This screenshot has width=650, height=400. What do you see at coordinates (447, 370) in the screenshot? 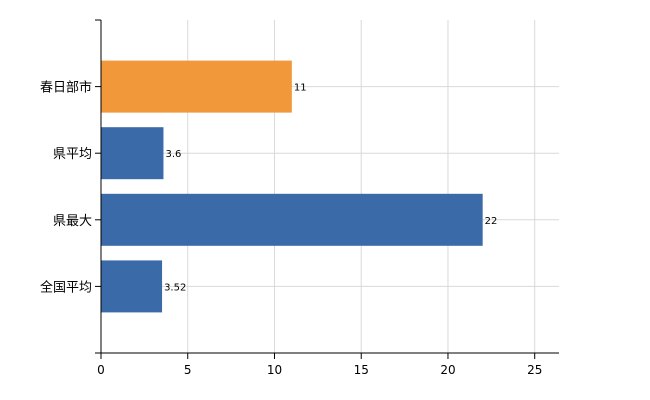
I see `x-tick-label: 20` at bounding box center [447, 370].